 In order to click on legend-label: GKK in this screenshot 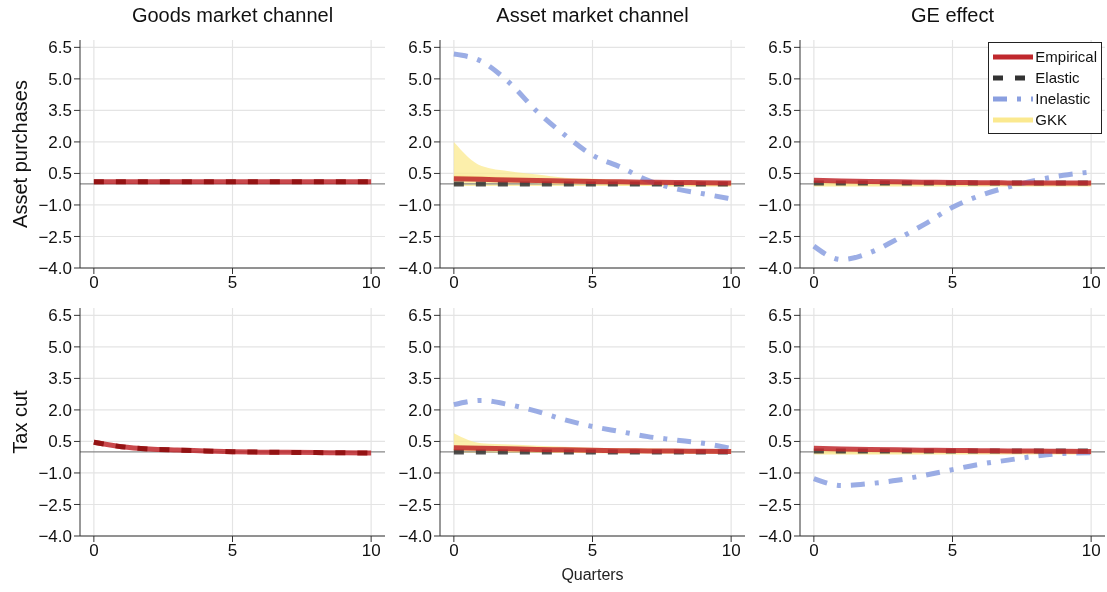, I will do `click(1051, 120)`.